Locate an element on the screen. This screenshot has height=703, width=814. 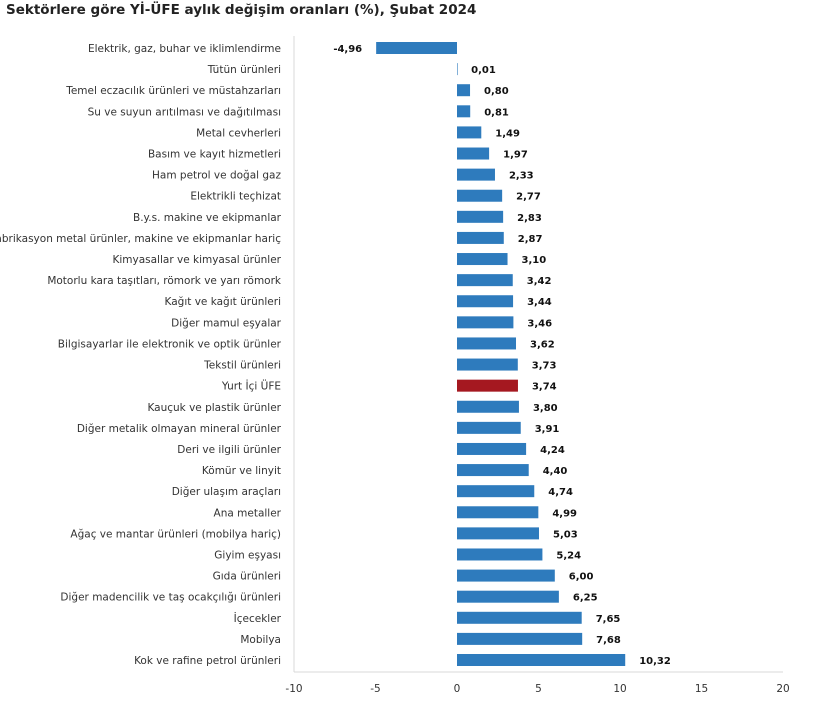
category-label: Metal cevherleri is located at coordinates (238, 133).